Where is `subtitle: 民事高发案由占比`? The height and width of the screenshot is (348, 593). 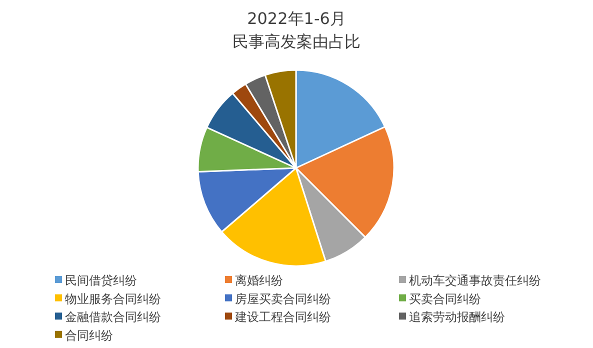
subtitle: 民事高发案由占比 is located at coordinates (296, 41).